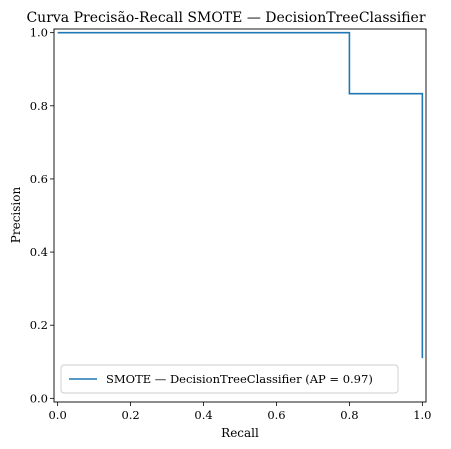 This screenshot has width=451, height=449. Describe the element at coordinates (240, 412) in the screenshot. I see `x-axis-ticks: 0.0 0.2 0.4 0.6 0.8 1.0` at that location.